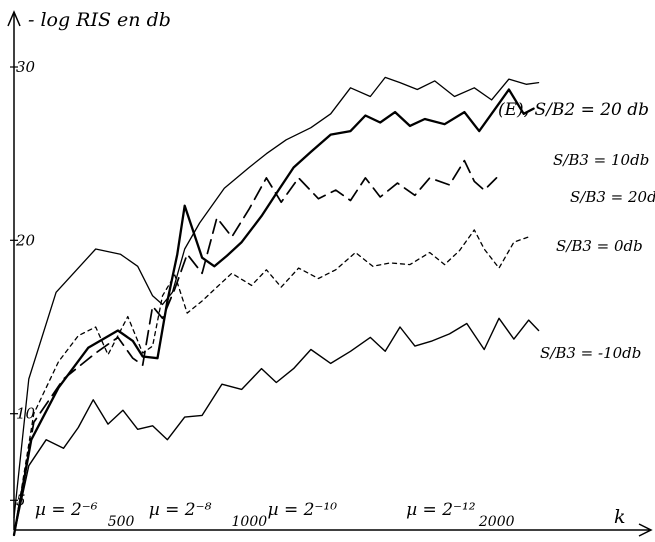  What do you see at coordinates (496, 522) in the screenshot?
I see `x-tick-label-2: 2000` at bounding box center [496, 522].